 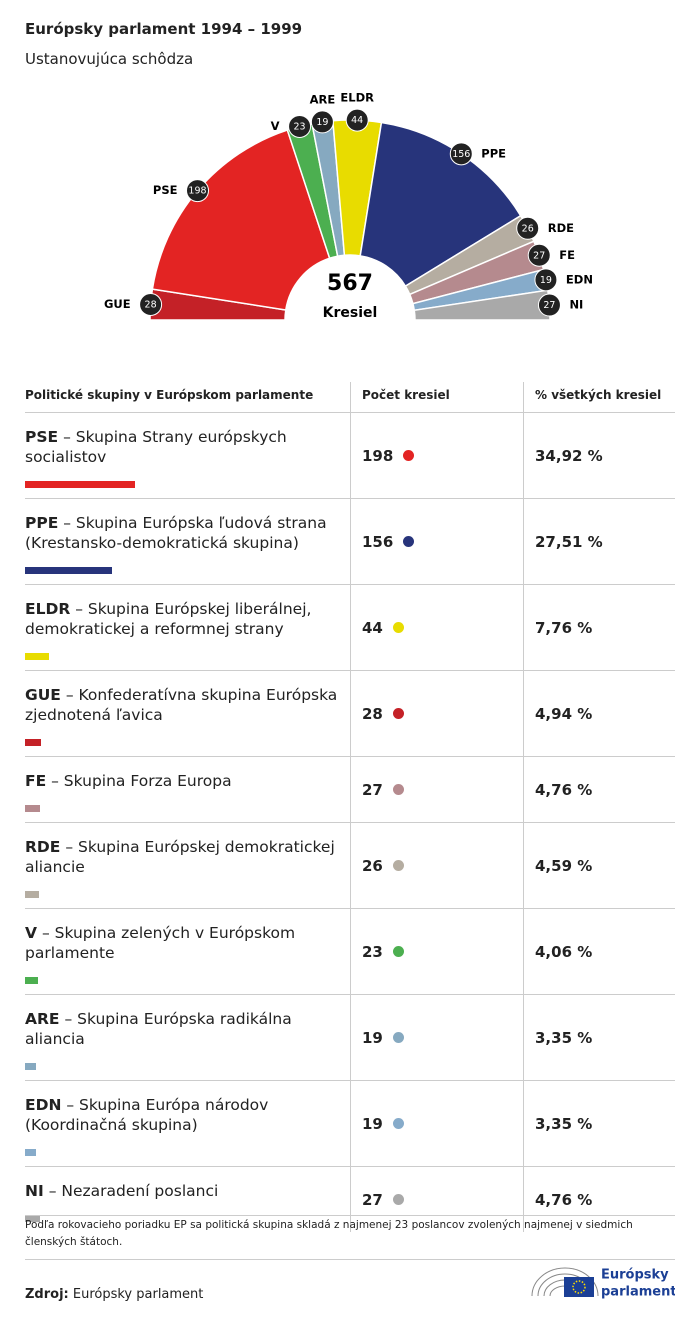 What do you see at coordinates (114, 1294) in the screenshot?
I see `source: Zdroj: Európsky parlament` at bounding box center [114, 1294].